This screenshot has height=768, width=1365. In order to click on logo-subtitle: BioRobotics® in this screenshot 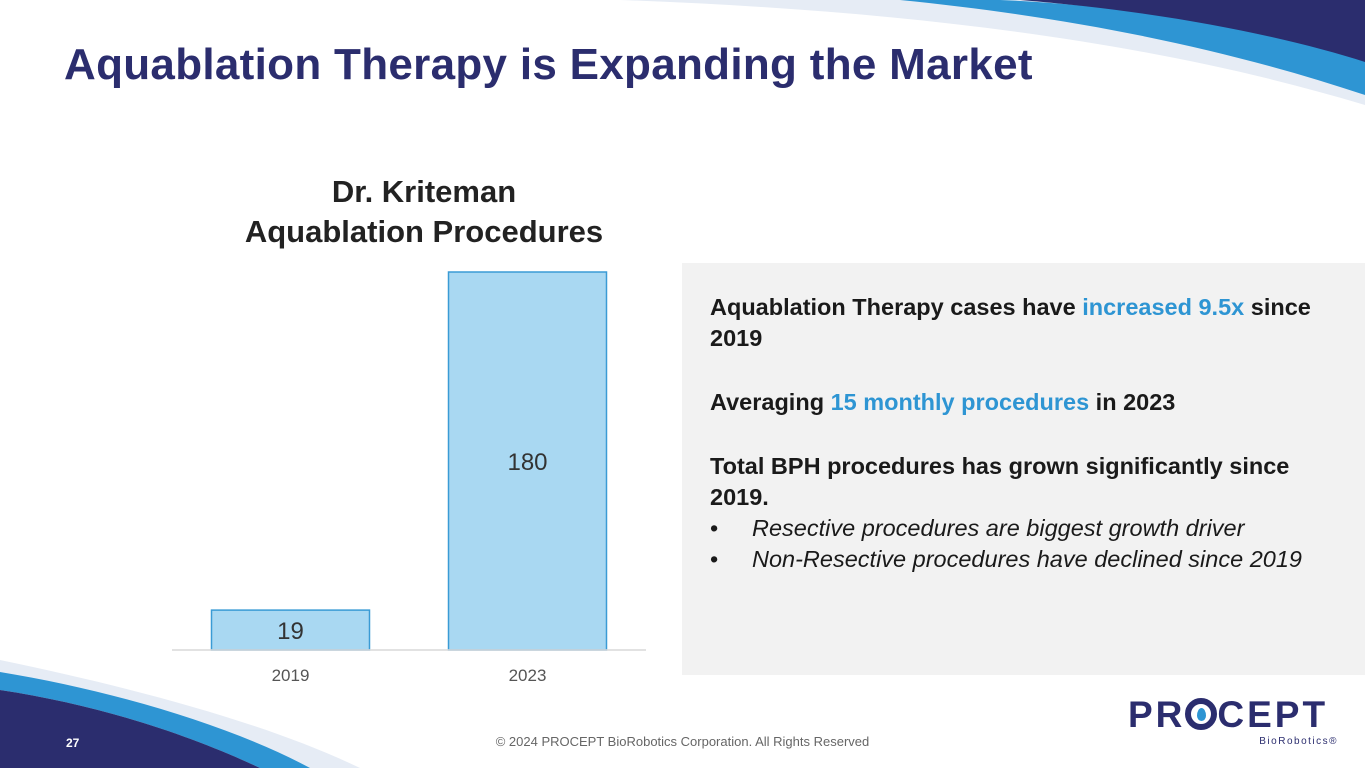, I will do `click(1298, 741)`.